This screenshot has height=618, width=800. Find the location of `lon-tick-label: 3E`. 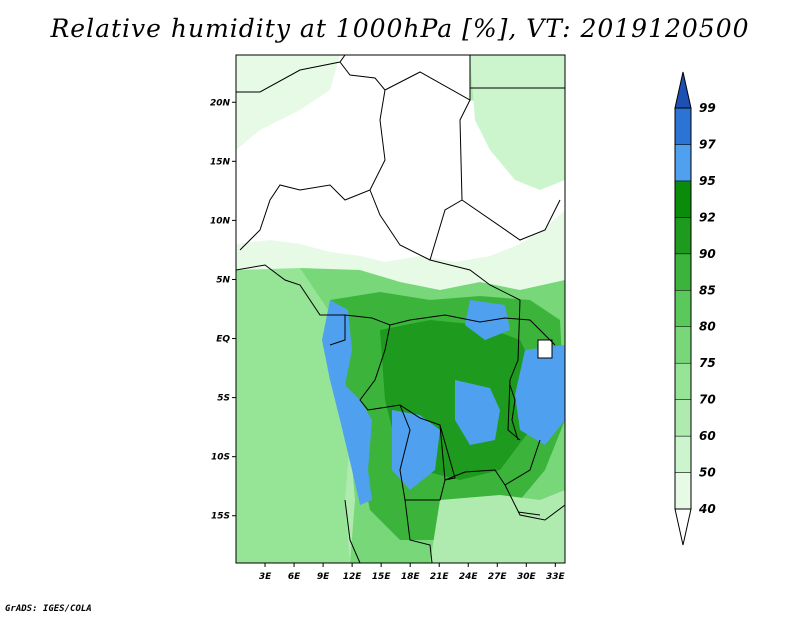

lon-tick-label: 3E is located at coordinates (265, 577).